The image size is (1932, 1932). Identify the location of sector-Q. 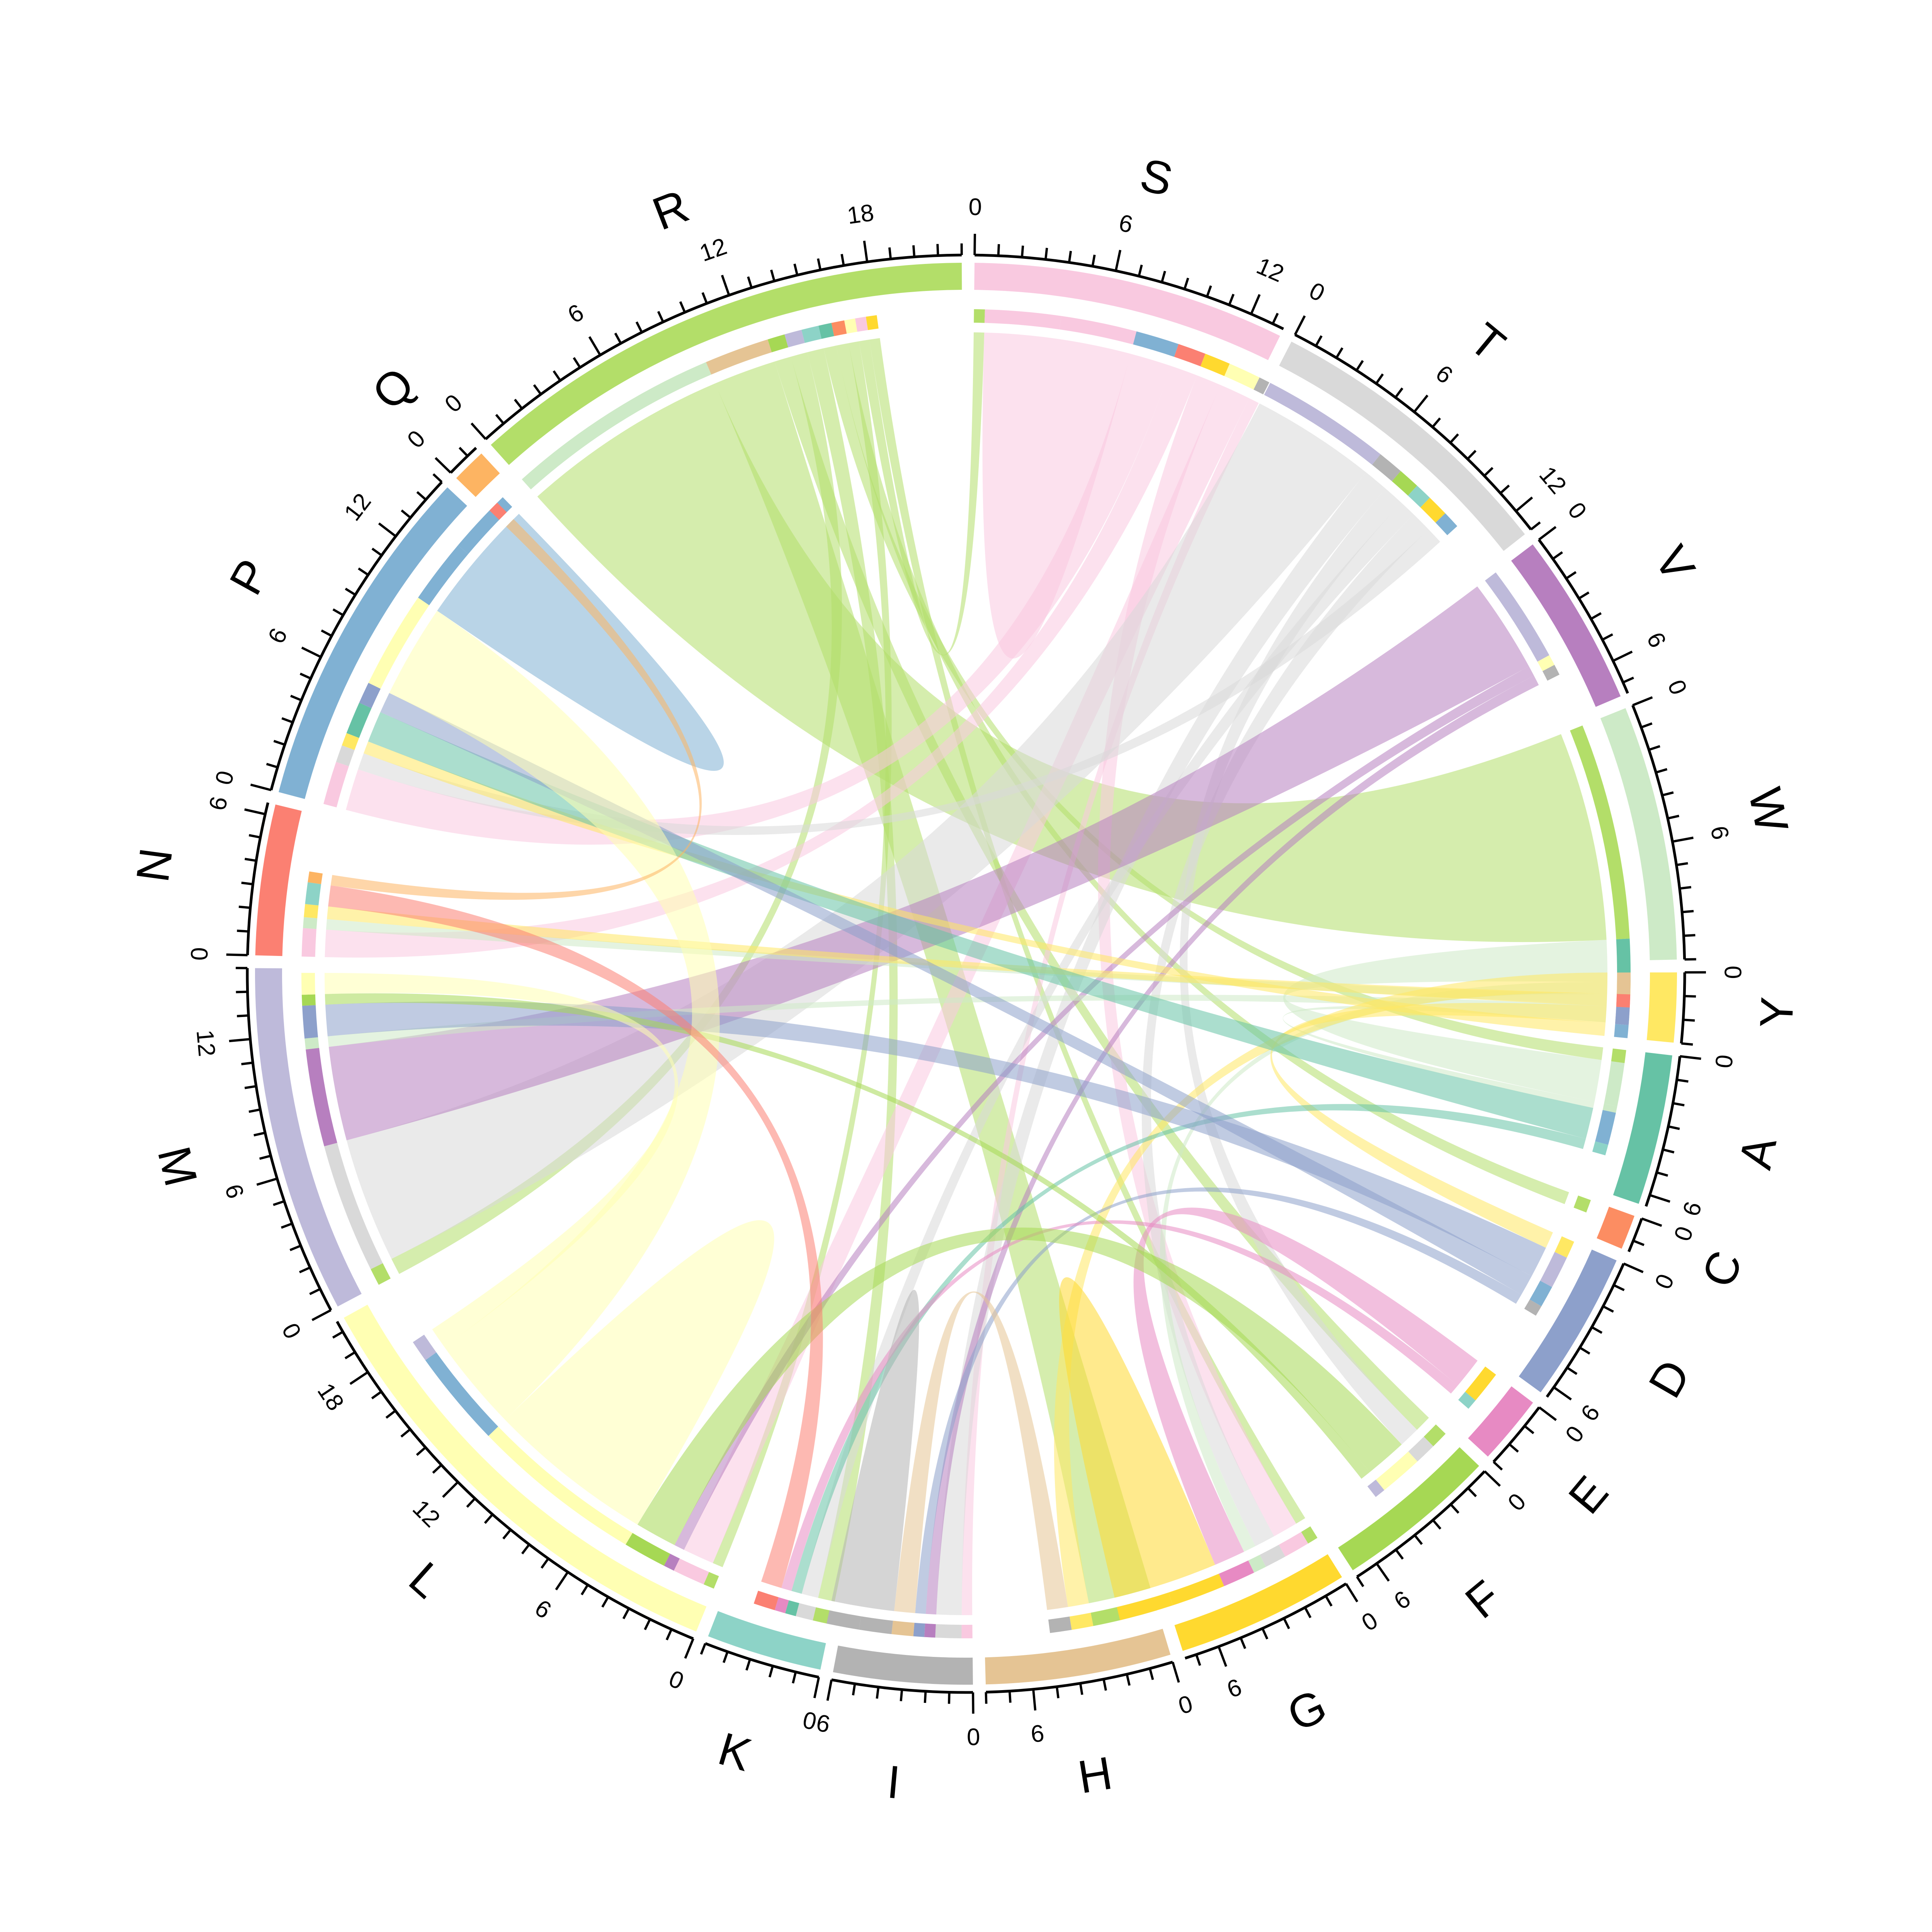
(478, 475).